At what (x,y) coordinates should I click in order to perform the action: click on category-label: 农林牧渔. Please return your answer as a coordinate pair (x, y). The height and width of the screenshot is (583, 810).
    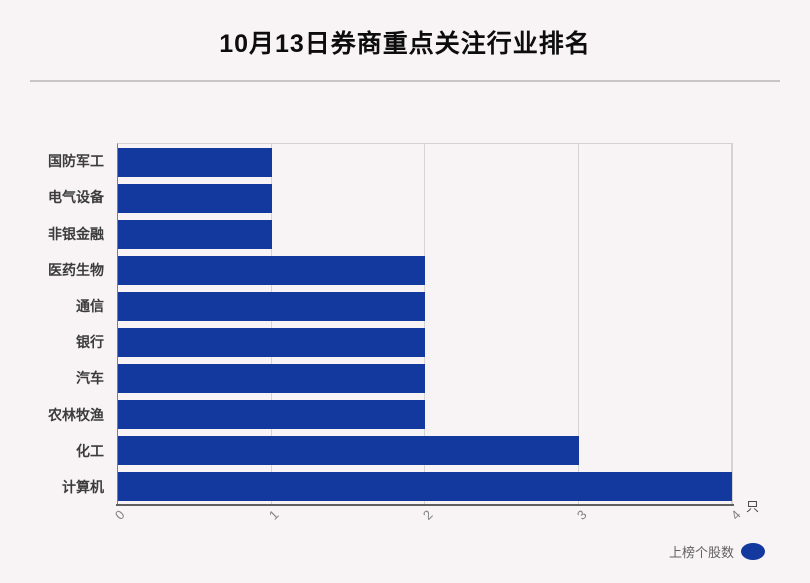
    Looking at the image, I should click on (76, 414).